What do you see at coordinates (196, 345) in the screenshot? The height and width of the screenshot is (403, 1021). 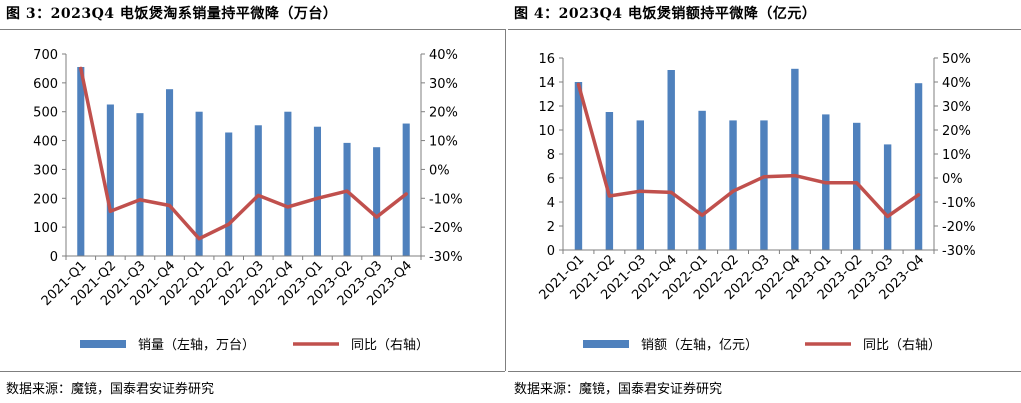 I see `legend-bar-label: 销量（左轴，万台）` at bounding box center [196, 345].